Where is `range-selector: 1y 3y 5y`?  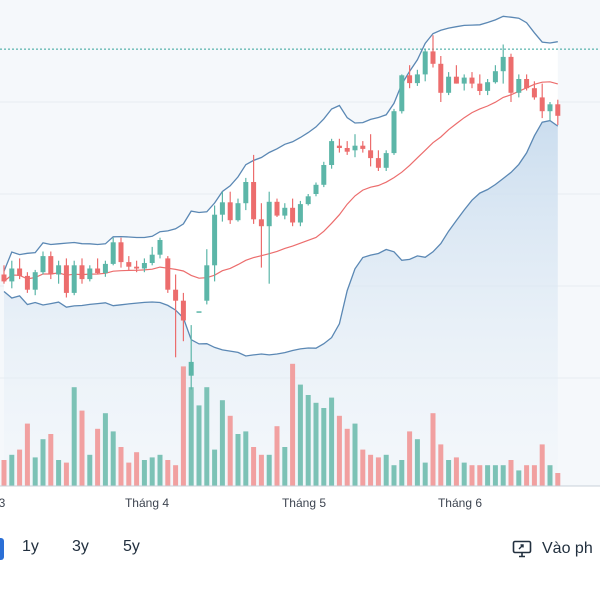 range-selector: 1y 3y 5y is located at coordinates (300, 551).